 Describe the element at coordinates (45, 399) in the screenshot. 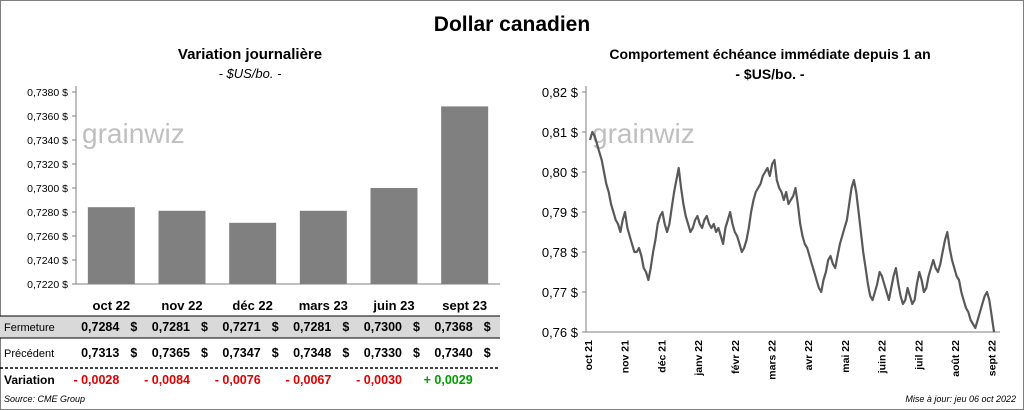

I see `source-note: Source: CME Group` at that location.